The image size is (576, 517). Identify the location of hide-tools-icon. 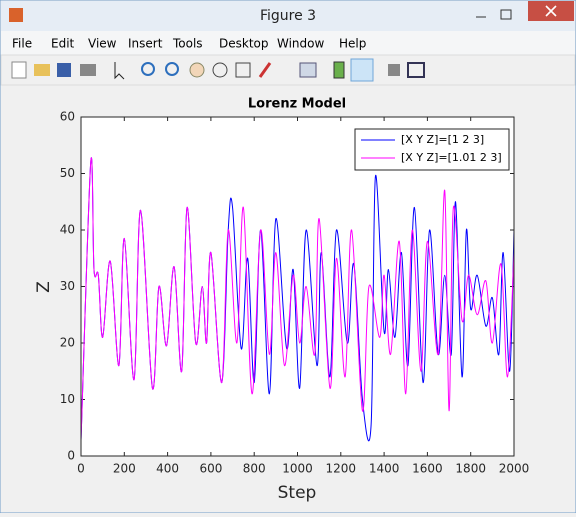
(394, 70).